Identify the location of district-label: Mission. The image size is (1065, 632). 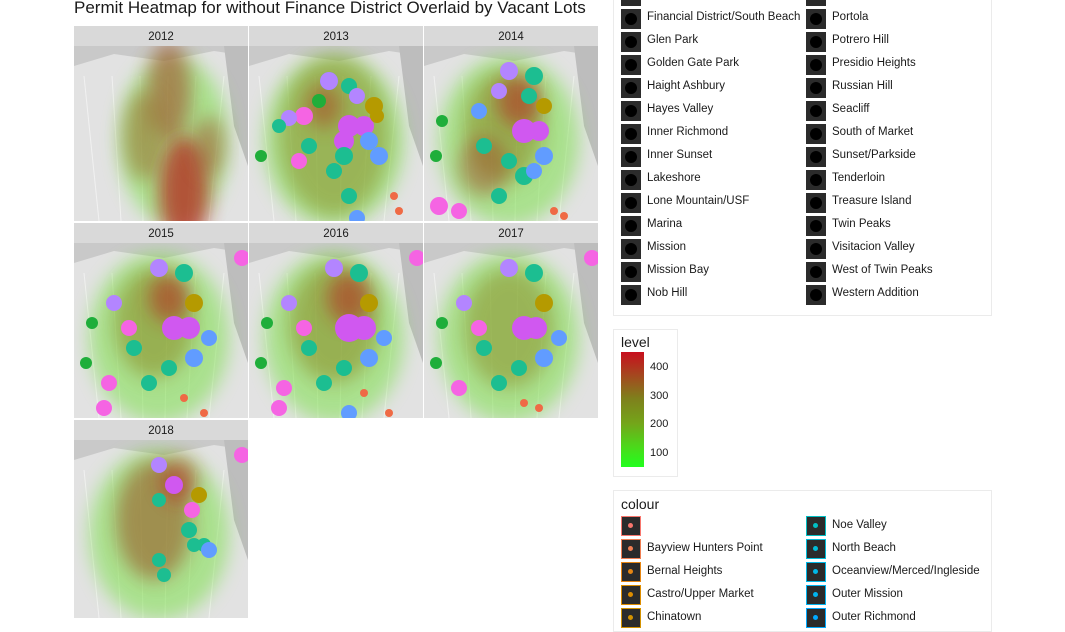
(666, 247).